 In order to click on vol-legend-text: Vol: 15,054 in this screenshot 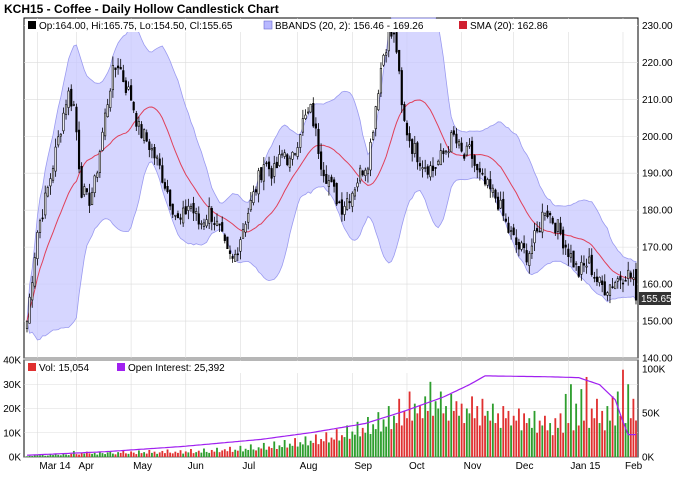, I will do `click(64, 368)`.